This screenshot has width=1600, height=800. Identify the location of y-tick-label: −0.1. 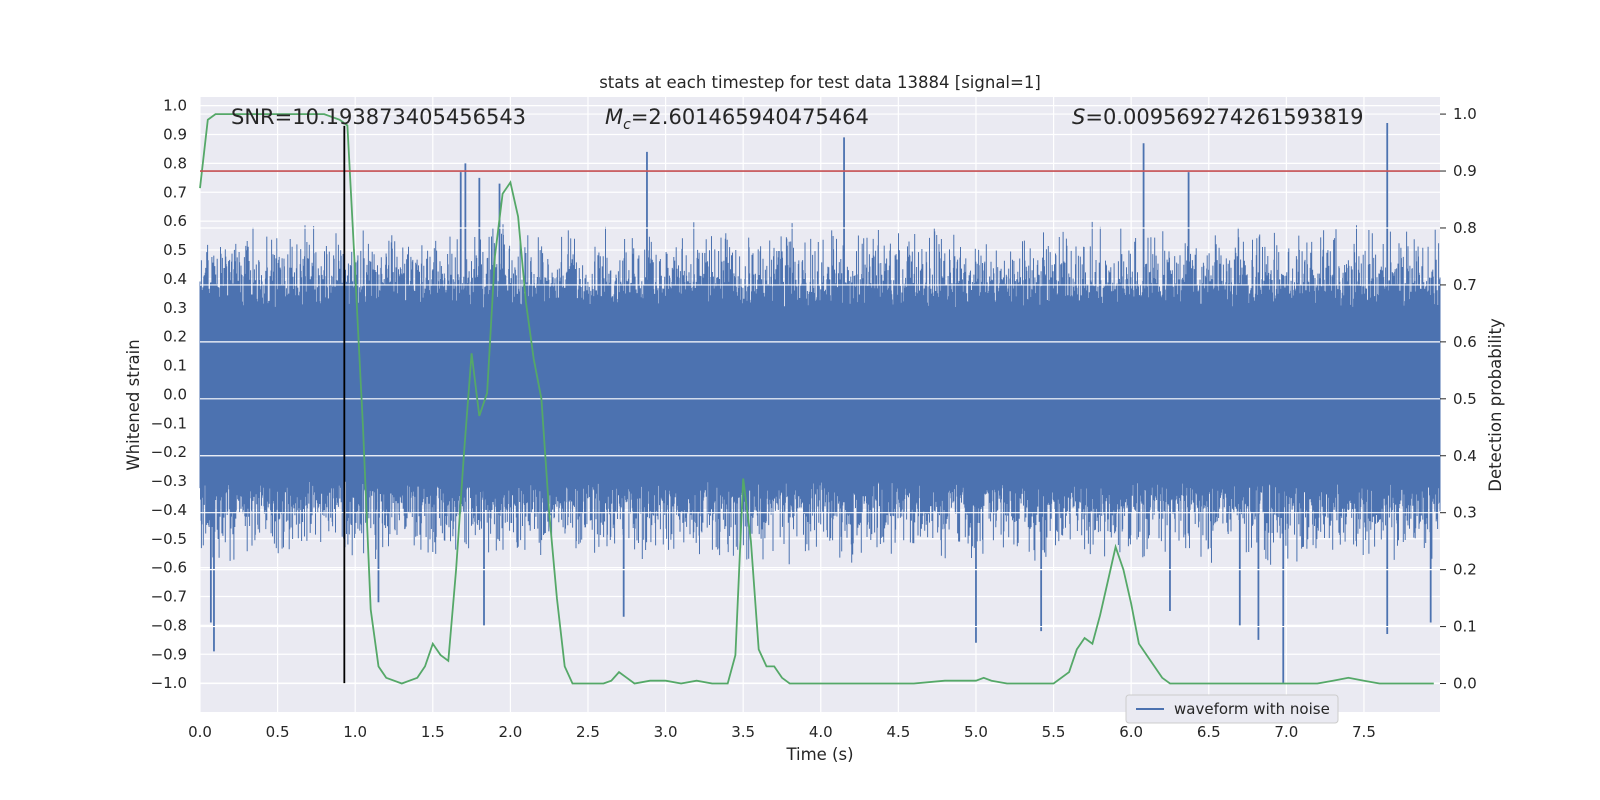
(169, 423).